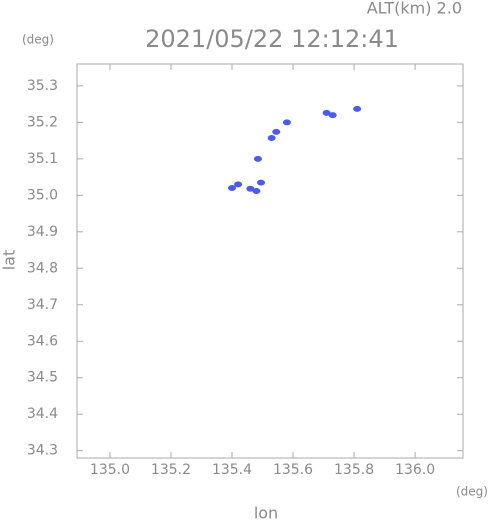 The height and width of the screenshot is (521, 491). I want to click on y-axis-label: lat, so click(9, 260).